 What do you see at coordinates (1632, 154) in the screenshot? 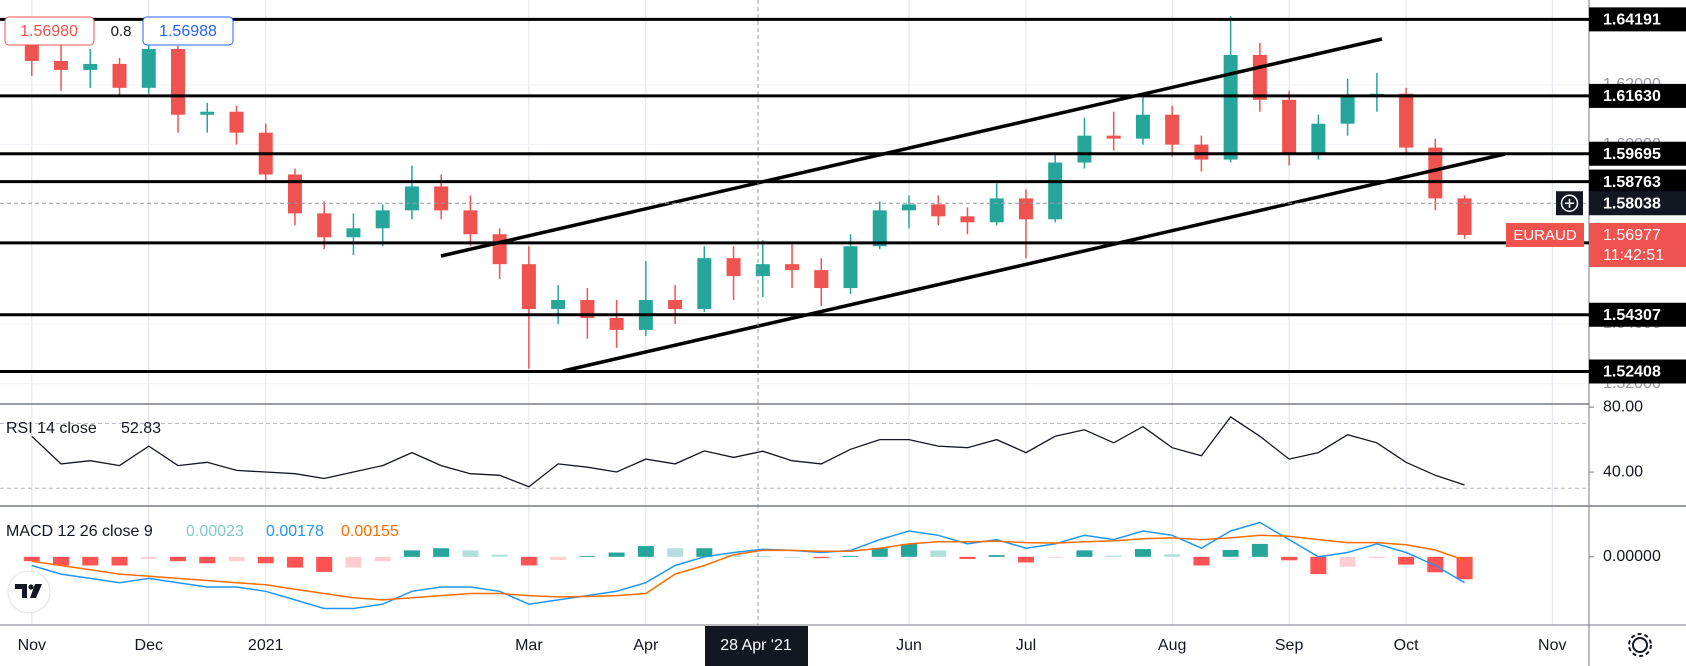
I see `level-label: 1.59695` at bounding box center [1632, 154].